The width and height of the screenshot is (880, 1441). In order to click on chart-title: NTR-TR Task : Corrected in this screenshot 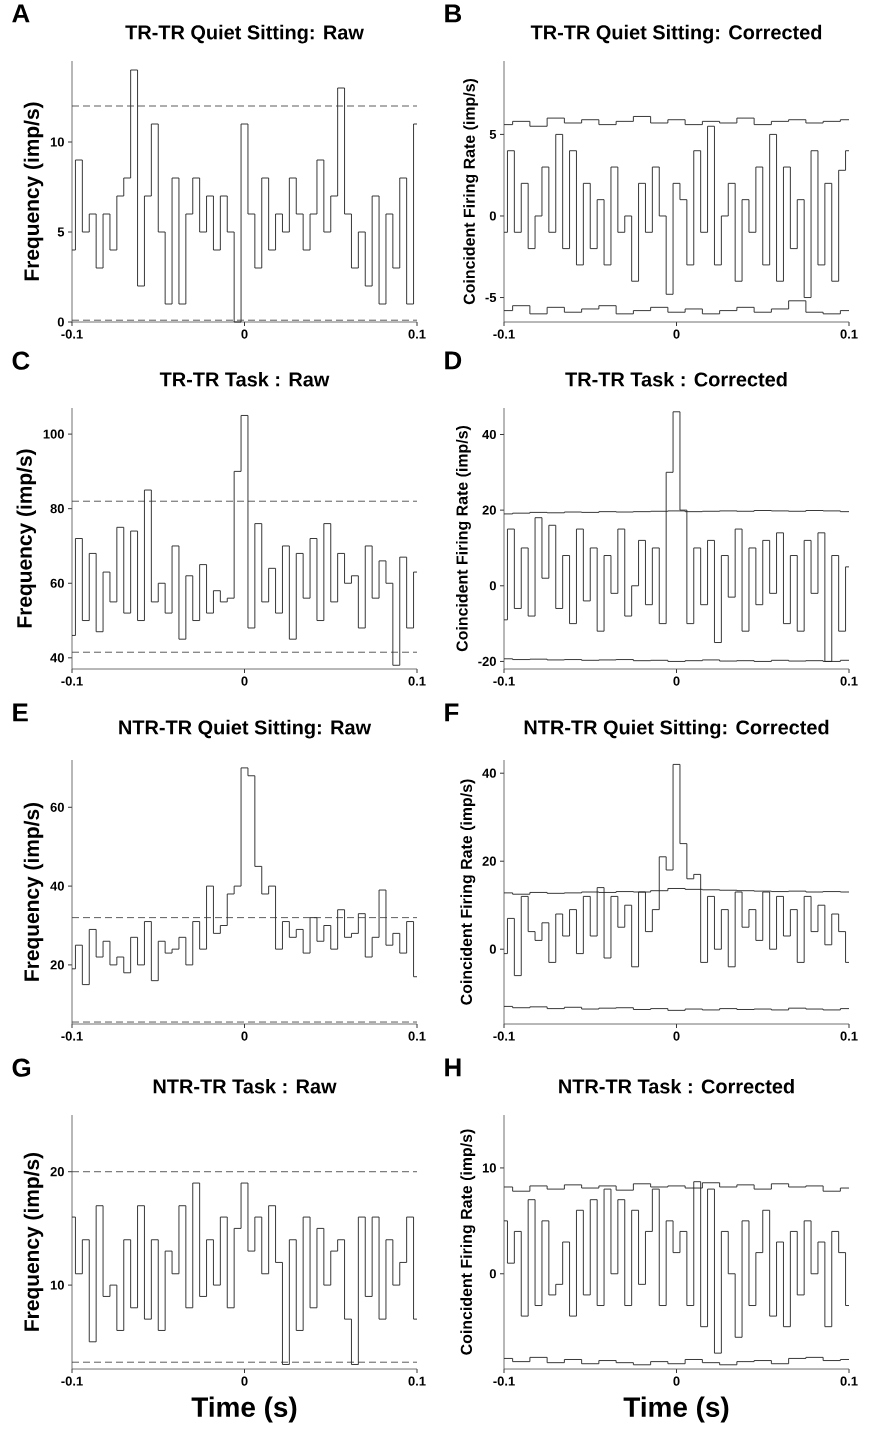, I will do `click(676, 1086)`.